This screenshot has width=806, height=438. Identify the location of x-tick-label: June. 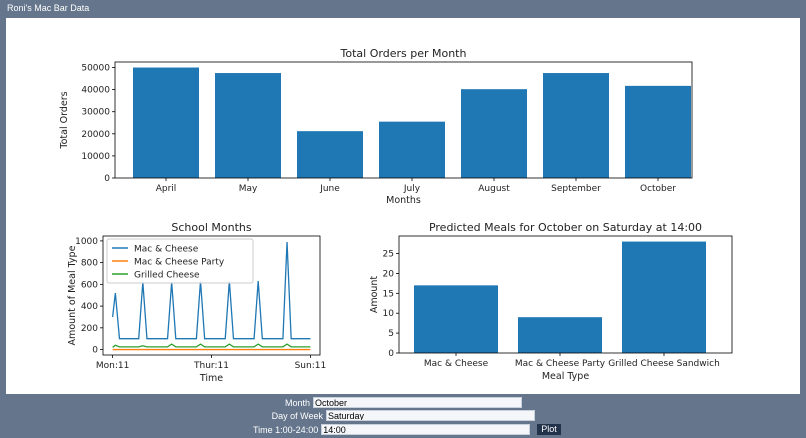
(329, 189).